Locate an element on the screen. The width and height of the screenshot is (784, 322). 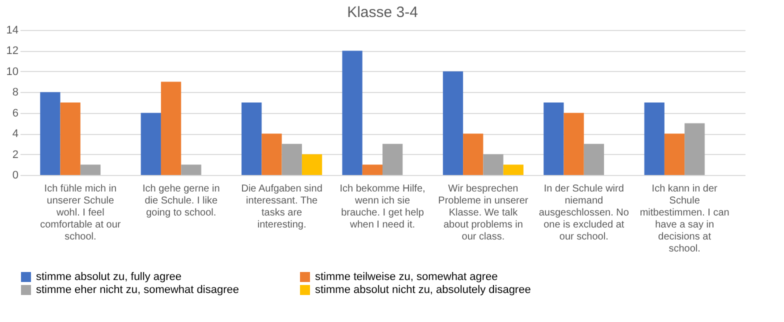
x-tick-label: Wir besprechen Probleme in unserer Klasse. We talk about problems in our class. is located at coordinates (483, 213).